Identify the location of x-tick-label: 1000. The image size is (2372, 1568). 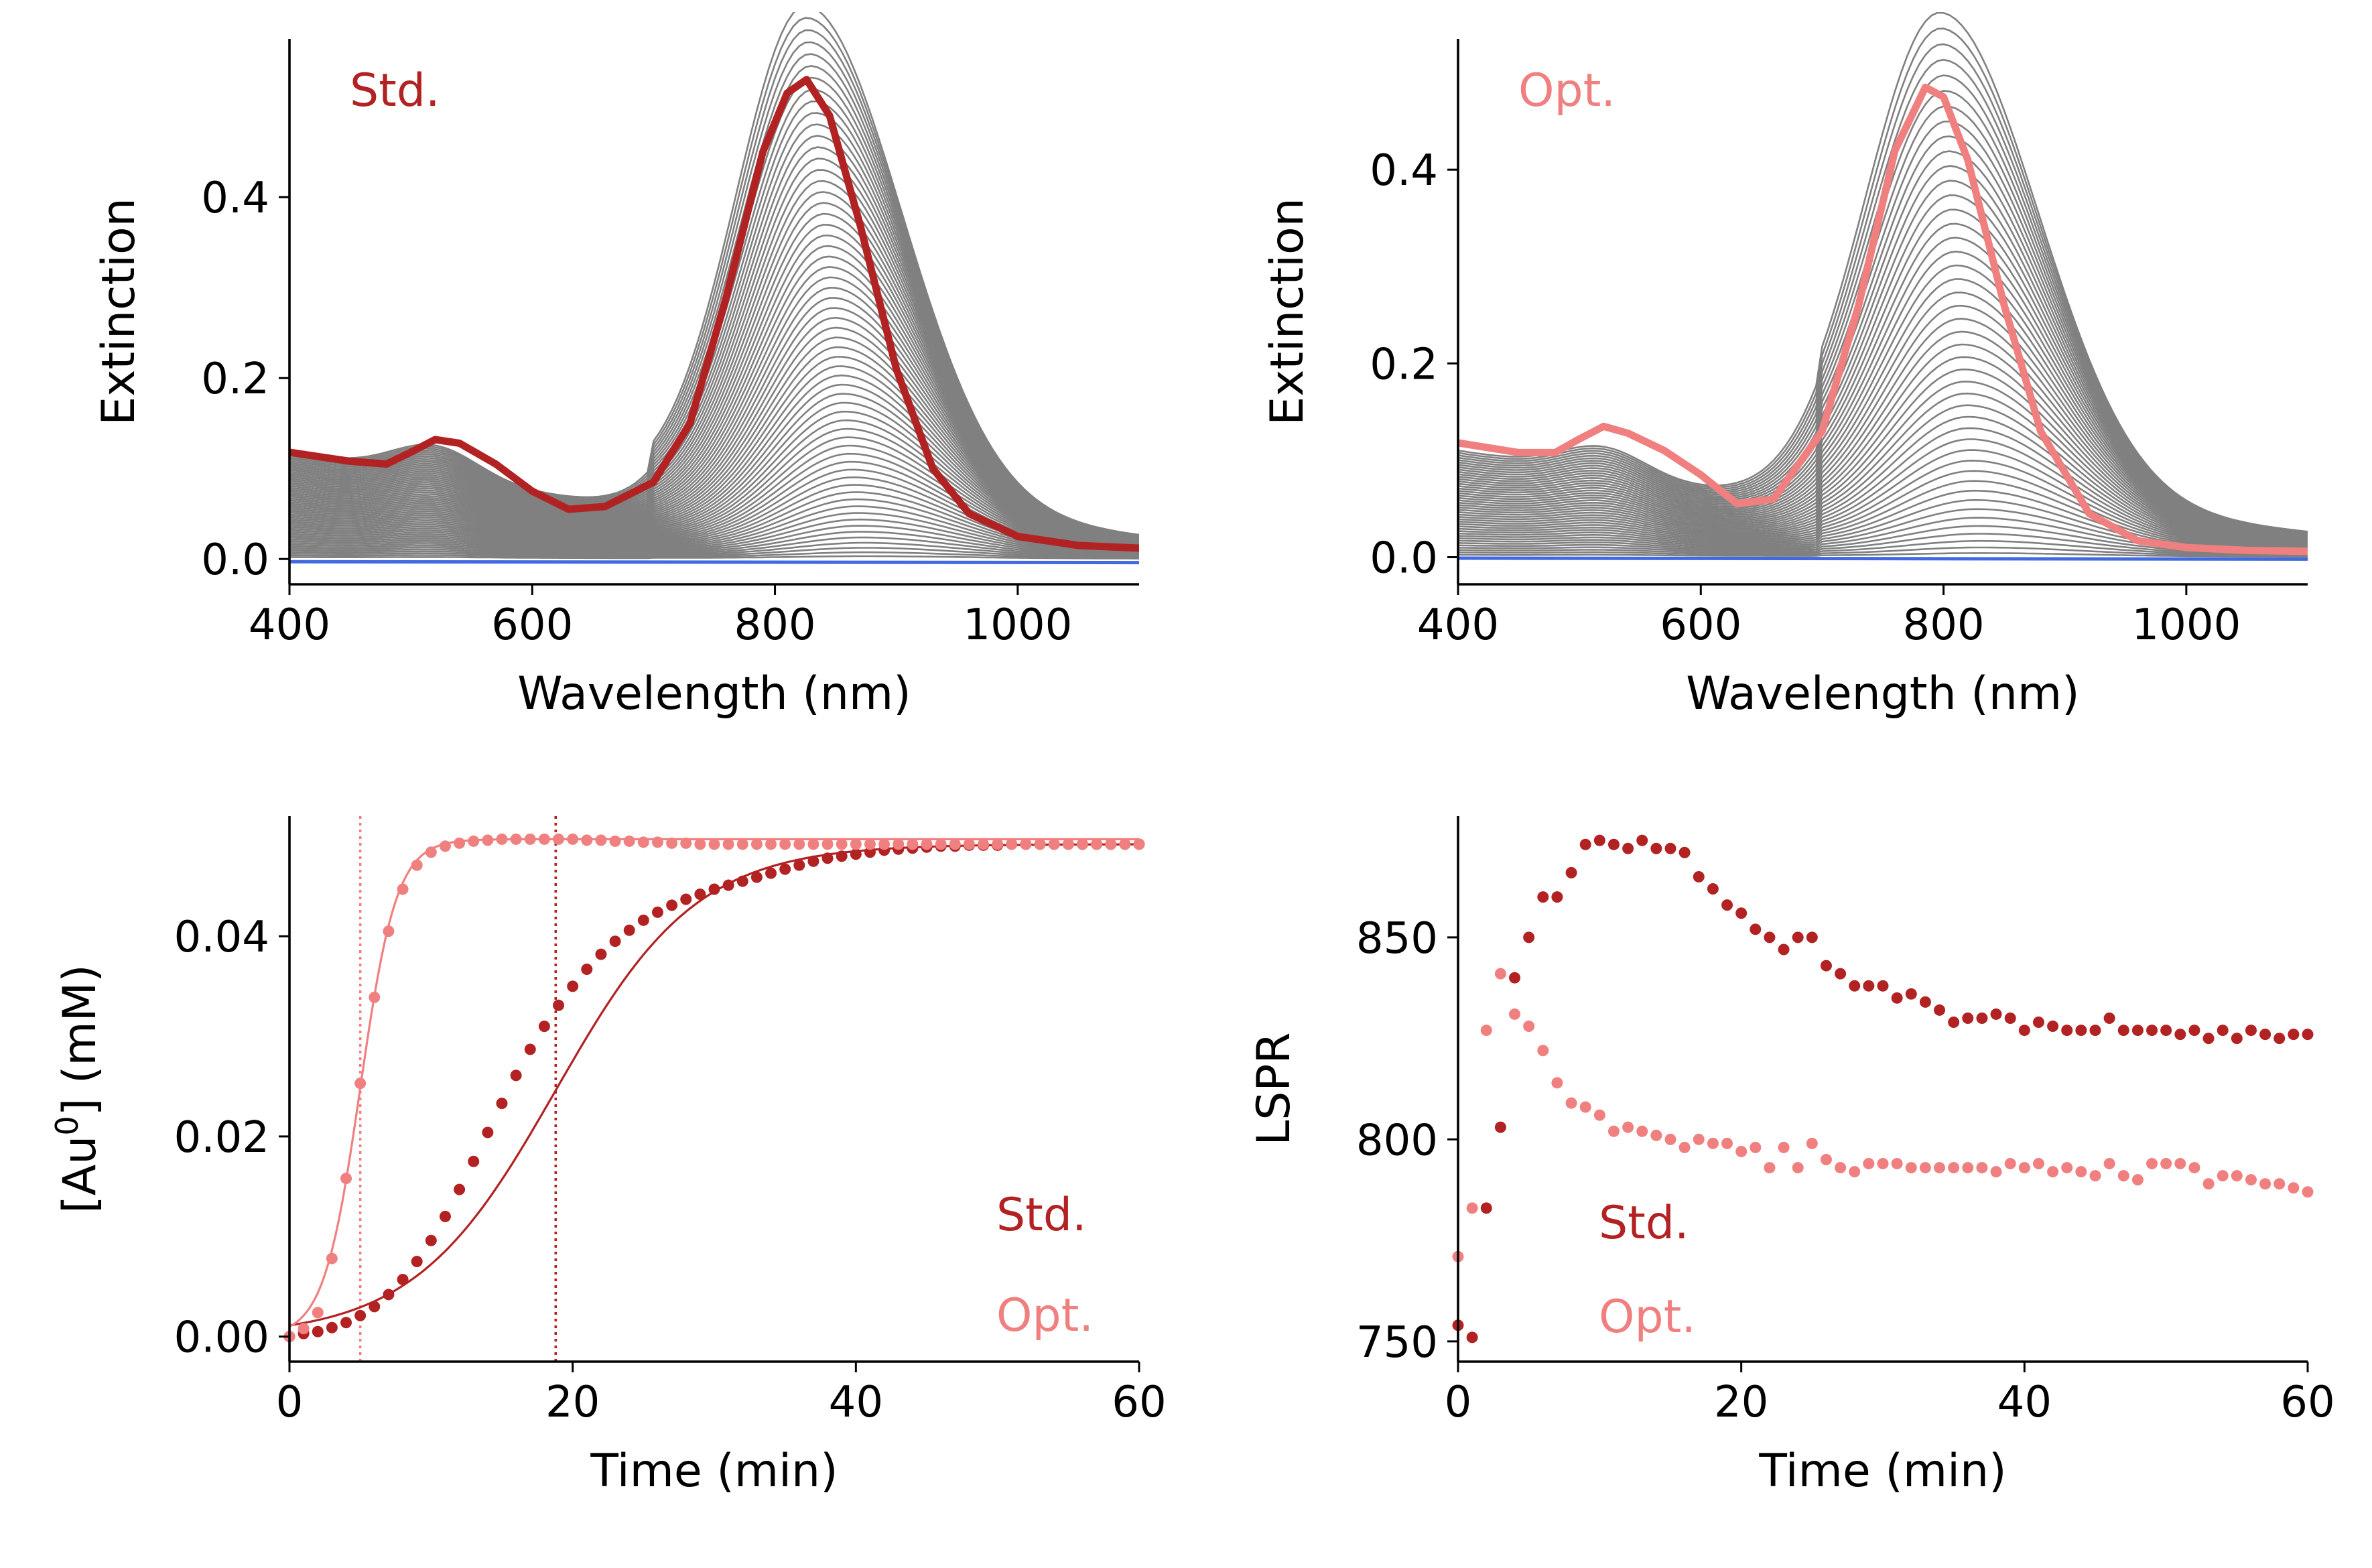
(1017, 625).